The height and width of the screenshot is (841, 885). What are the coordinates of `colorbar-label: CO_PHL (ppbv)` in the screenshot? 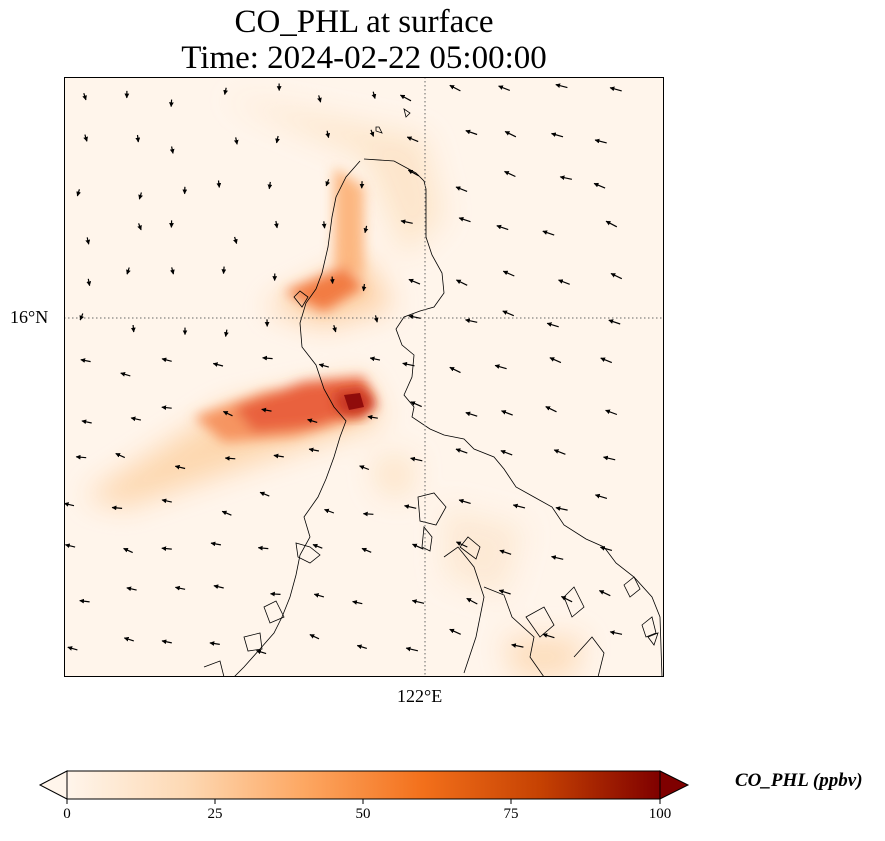 It's located at (799, 781).